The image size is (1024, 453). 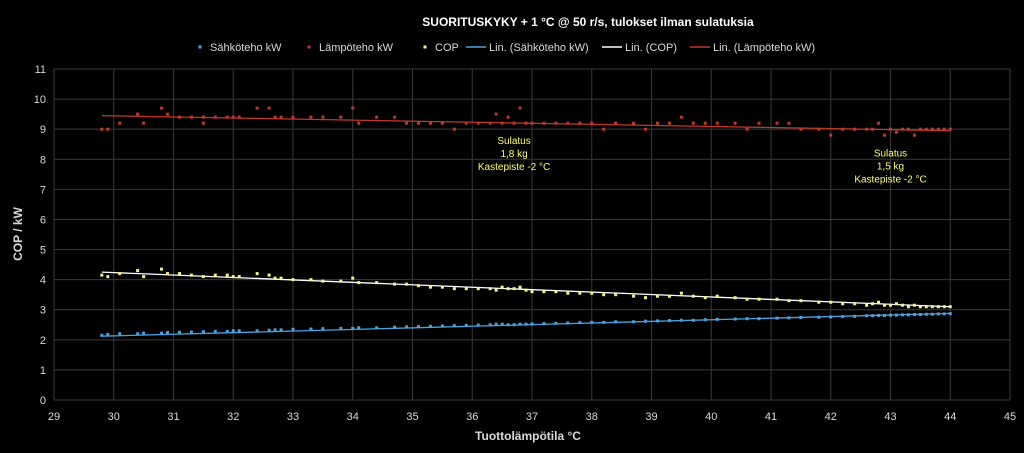 I want to click on legend-label: COP, so click(x=447, y=48).